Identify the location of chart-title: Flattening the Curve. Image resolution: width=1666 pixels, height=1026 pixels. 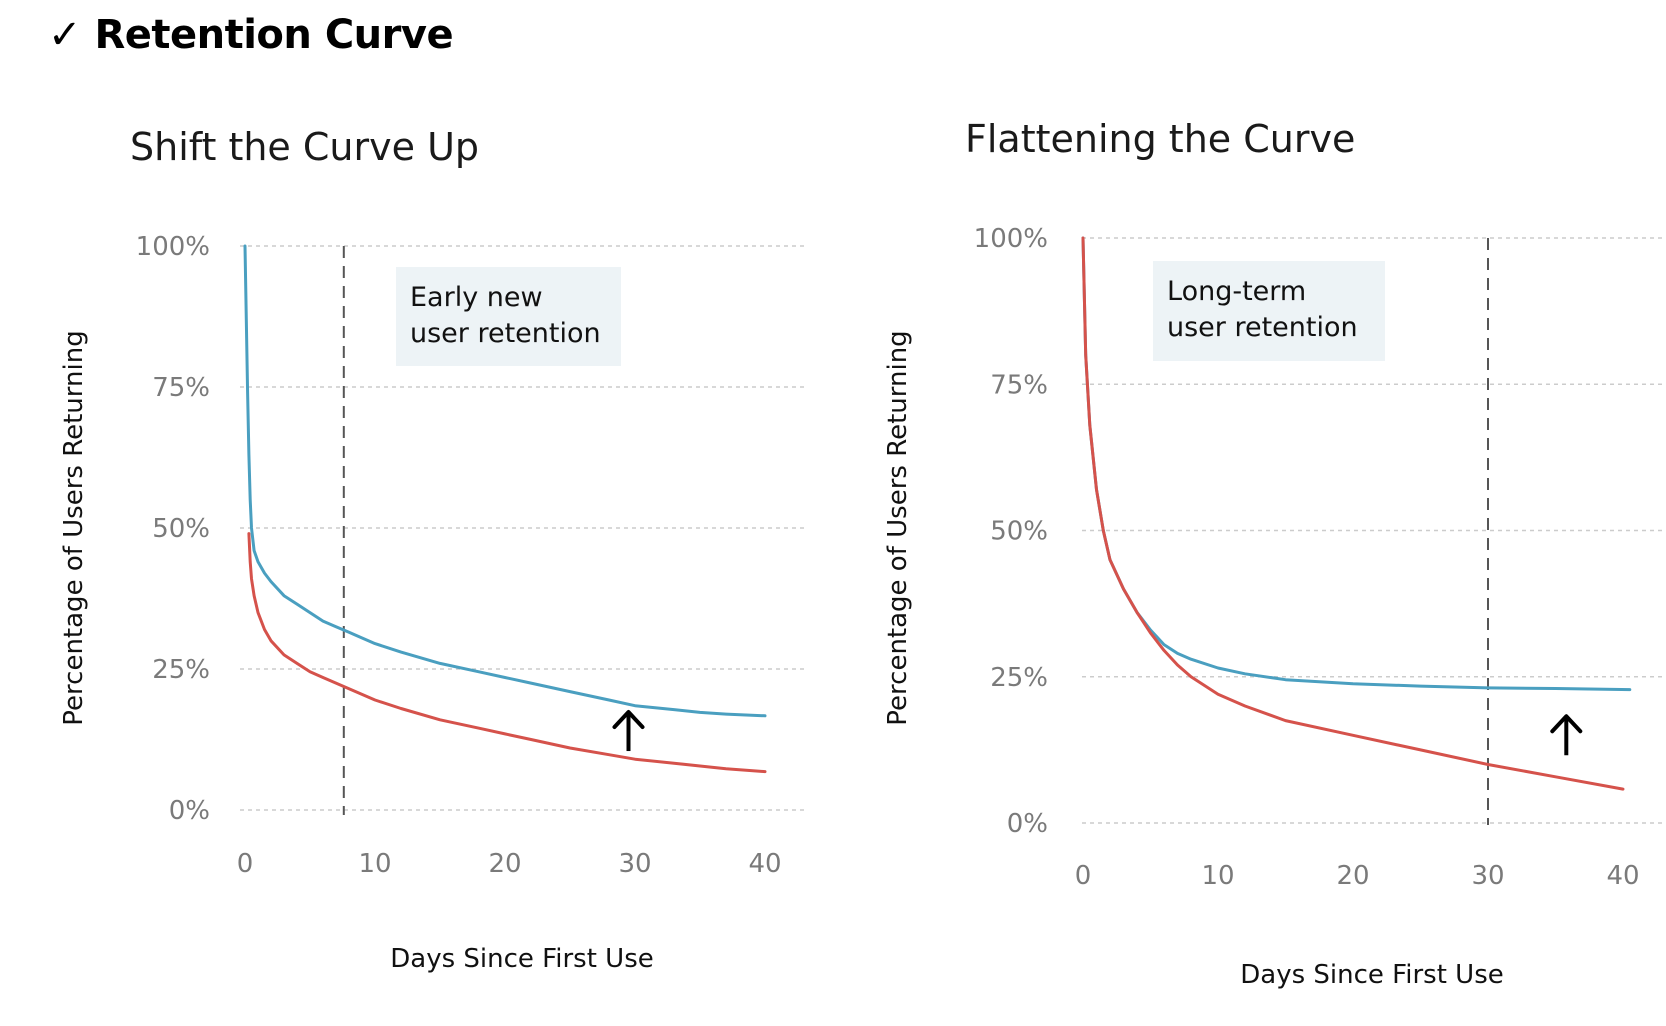
(1160, 139).